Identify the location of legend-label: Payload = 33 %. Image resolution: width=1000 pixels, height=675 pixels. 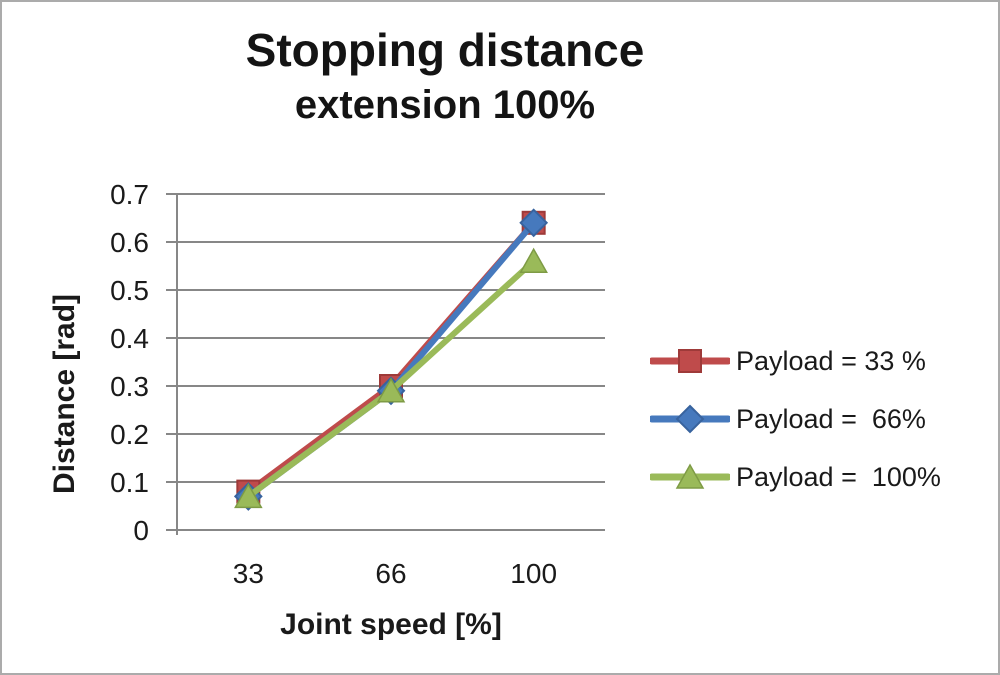
(831, 360).